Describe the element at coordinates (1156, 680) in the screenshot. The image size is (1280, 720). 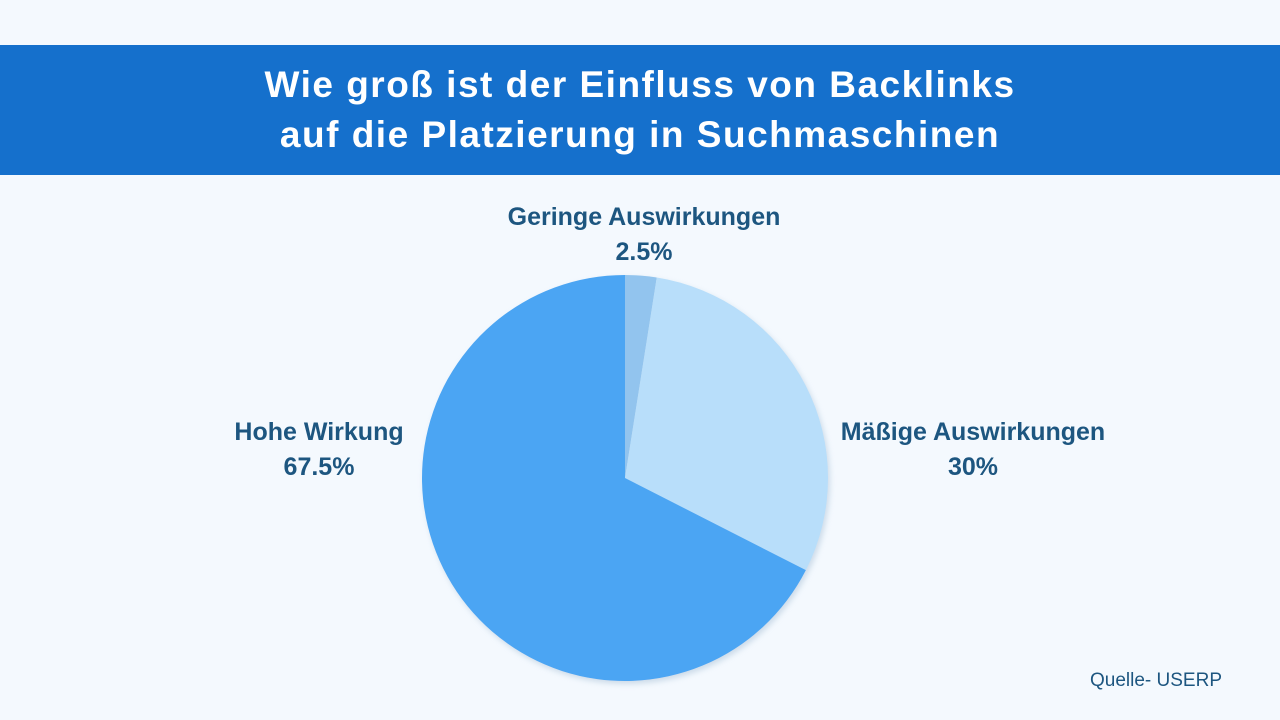
I see `source-note: Quelle- USERP` at that location.